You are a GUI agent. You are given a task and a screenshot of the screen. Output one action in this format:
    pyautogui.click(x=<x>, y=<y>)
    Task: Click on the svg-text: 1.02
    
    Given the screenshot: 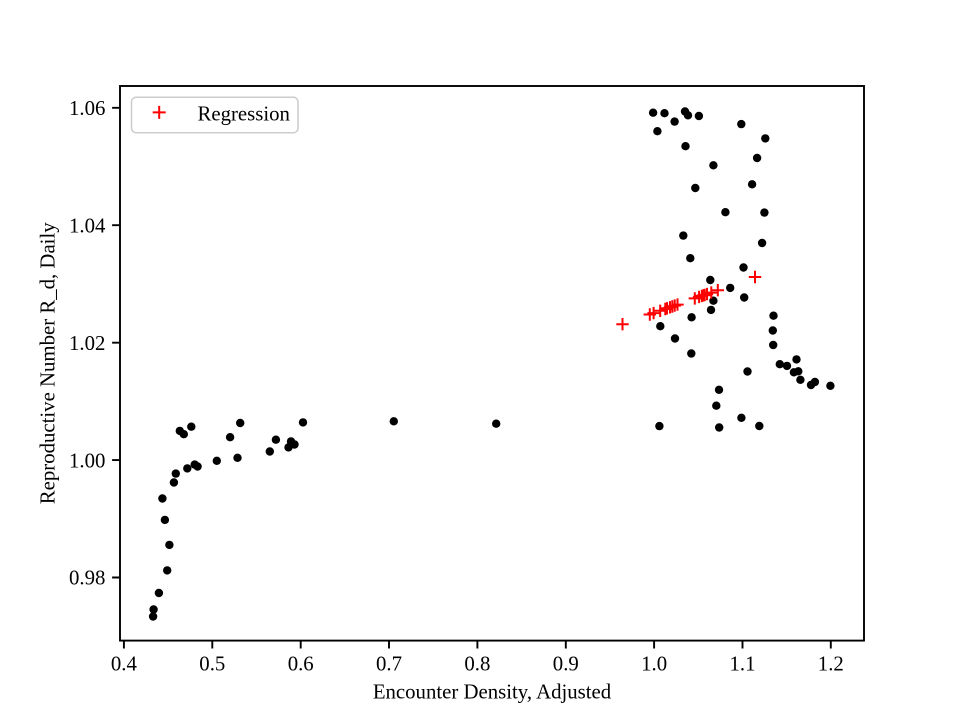 What is the action you would take?
    pyautogui.click(x=87, y=343)
    